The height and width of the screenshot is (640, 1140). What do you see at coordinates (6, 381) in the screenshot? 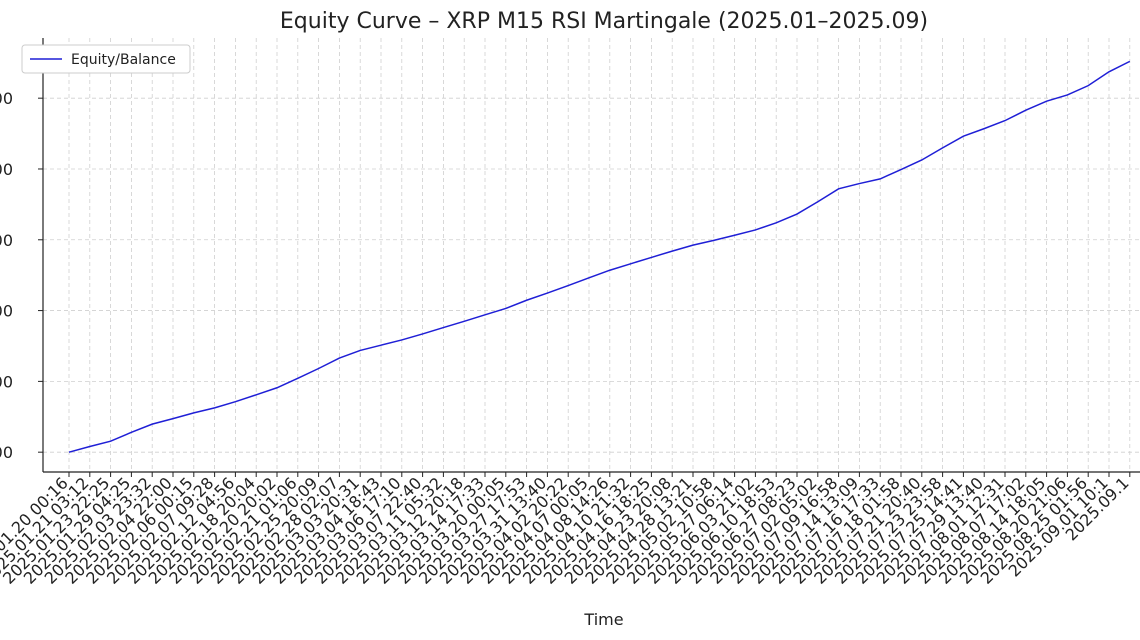
I see `y-tick-label: 20000` at bounding box center [6, 381].